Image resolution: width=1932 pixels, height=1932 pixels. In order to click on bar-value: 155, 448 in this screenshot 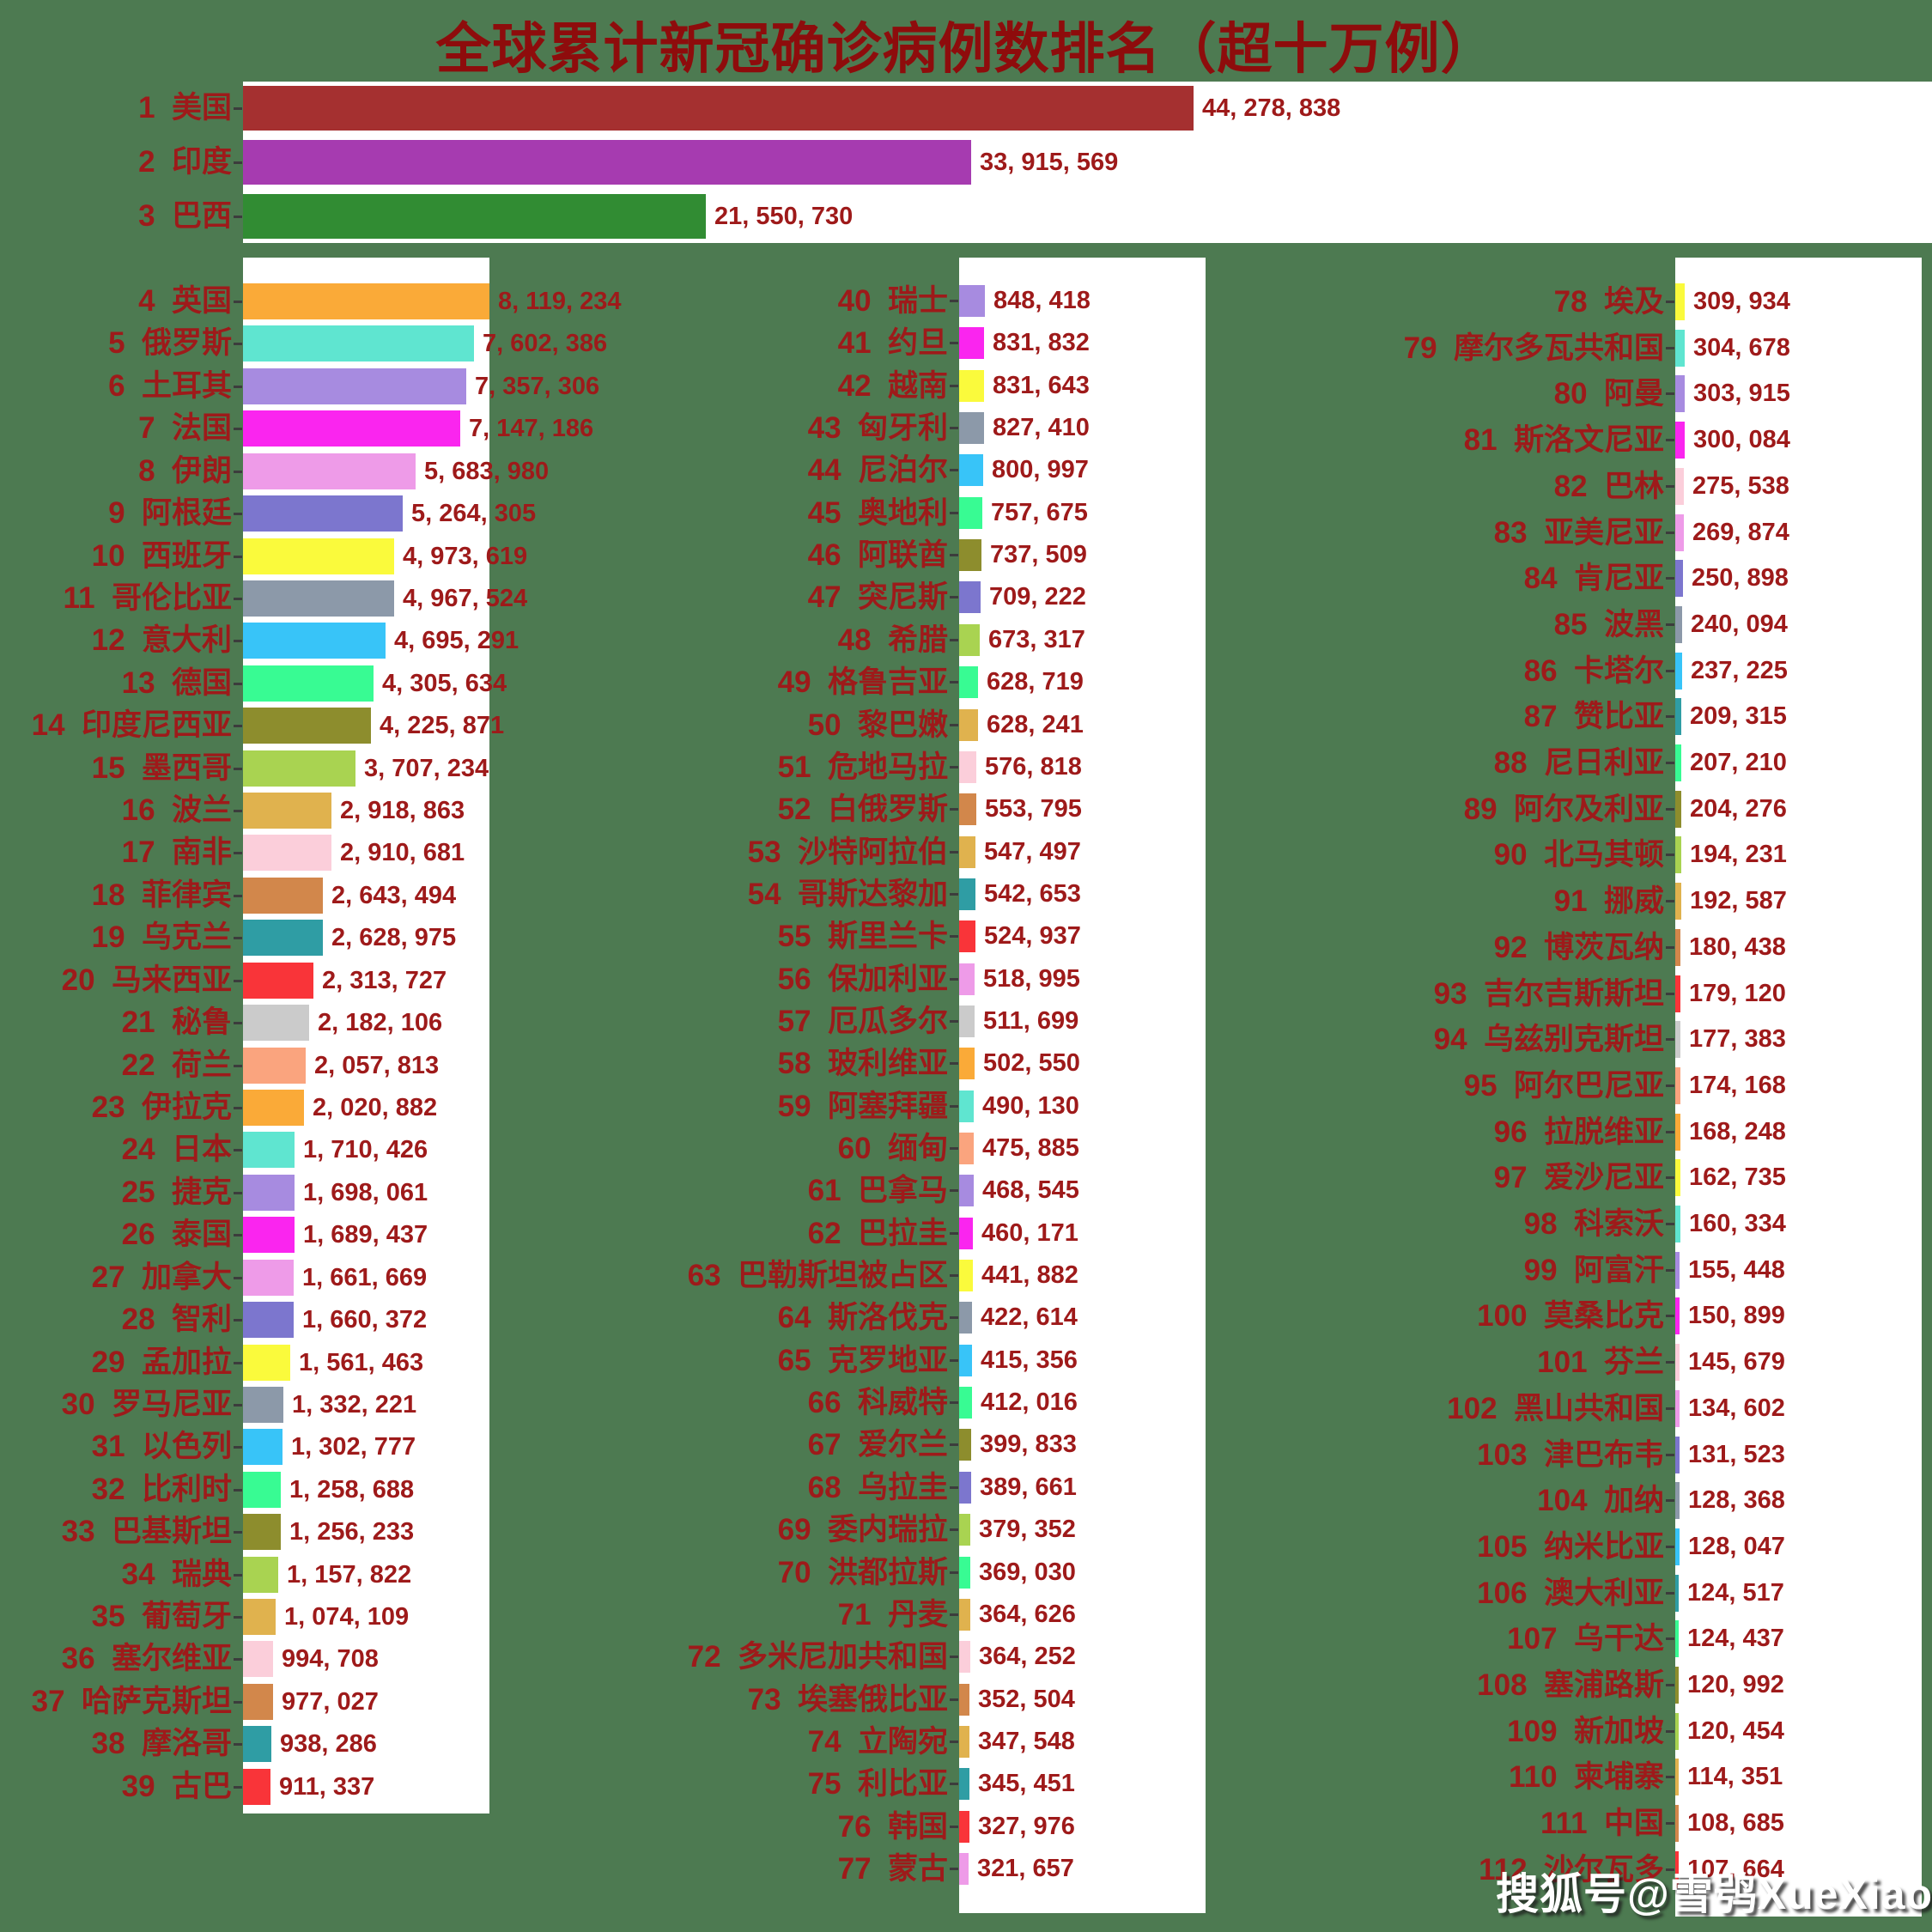, I will do `click(1737, 1270)`.